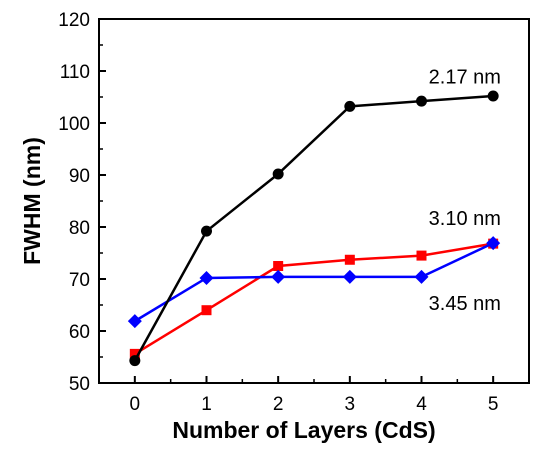 The height and width of the screenshot is (452, 550). Describe the element at coordinates (32, 201) in the screenshot. I see `y-axis-title: FWHM (nm)` at that location.